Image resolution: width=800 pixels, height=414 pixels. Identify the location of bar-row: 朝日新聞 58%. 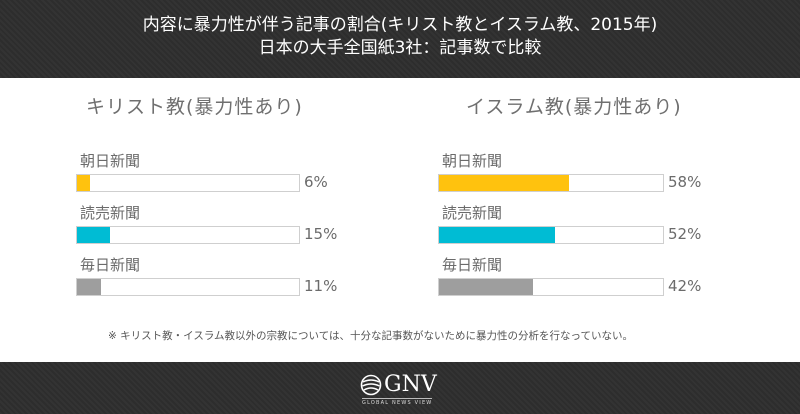
(588, 175).